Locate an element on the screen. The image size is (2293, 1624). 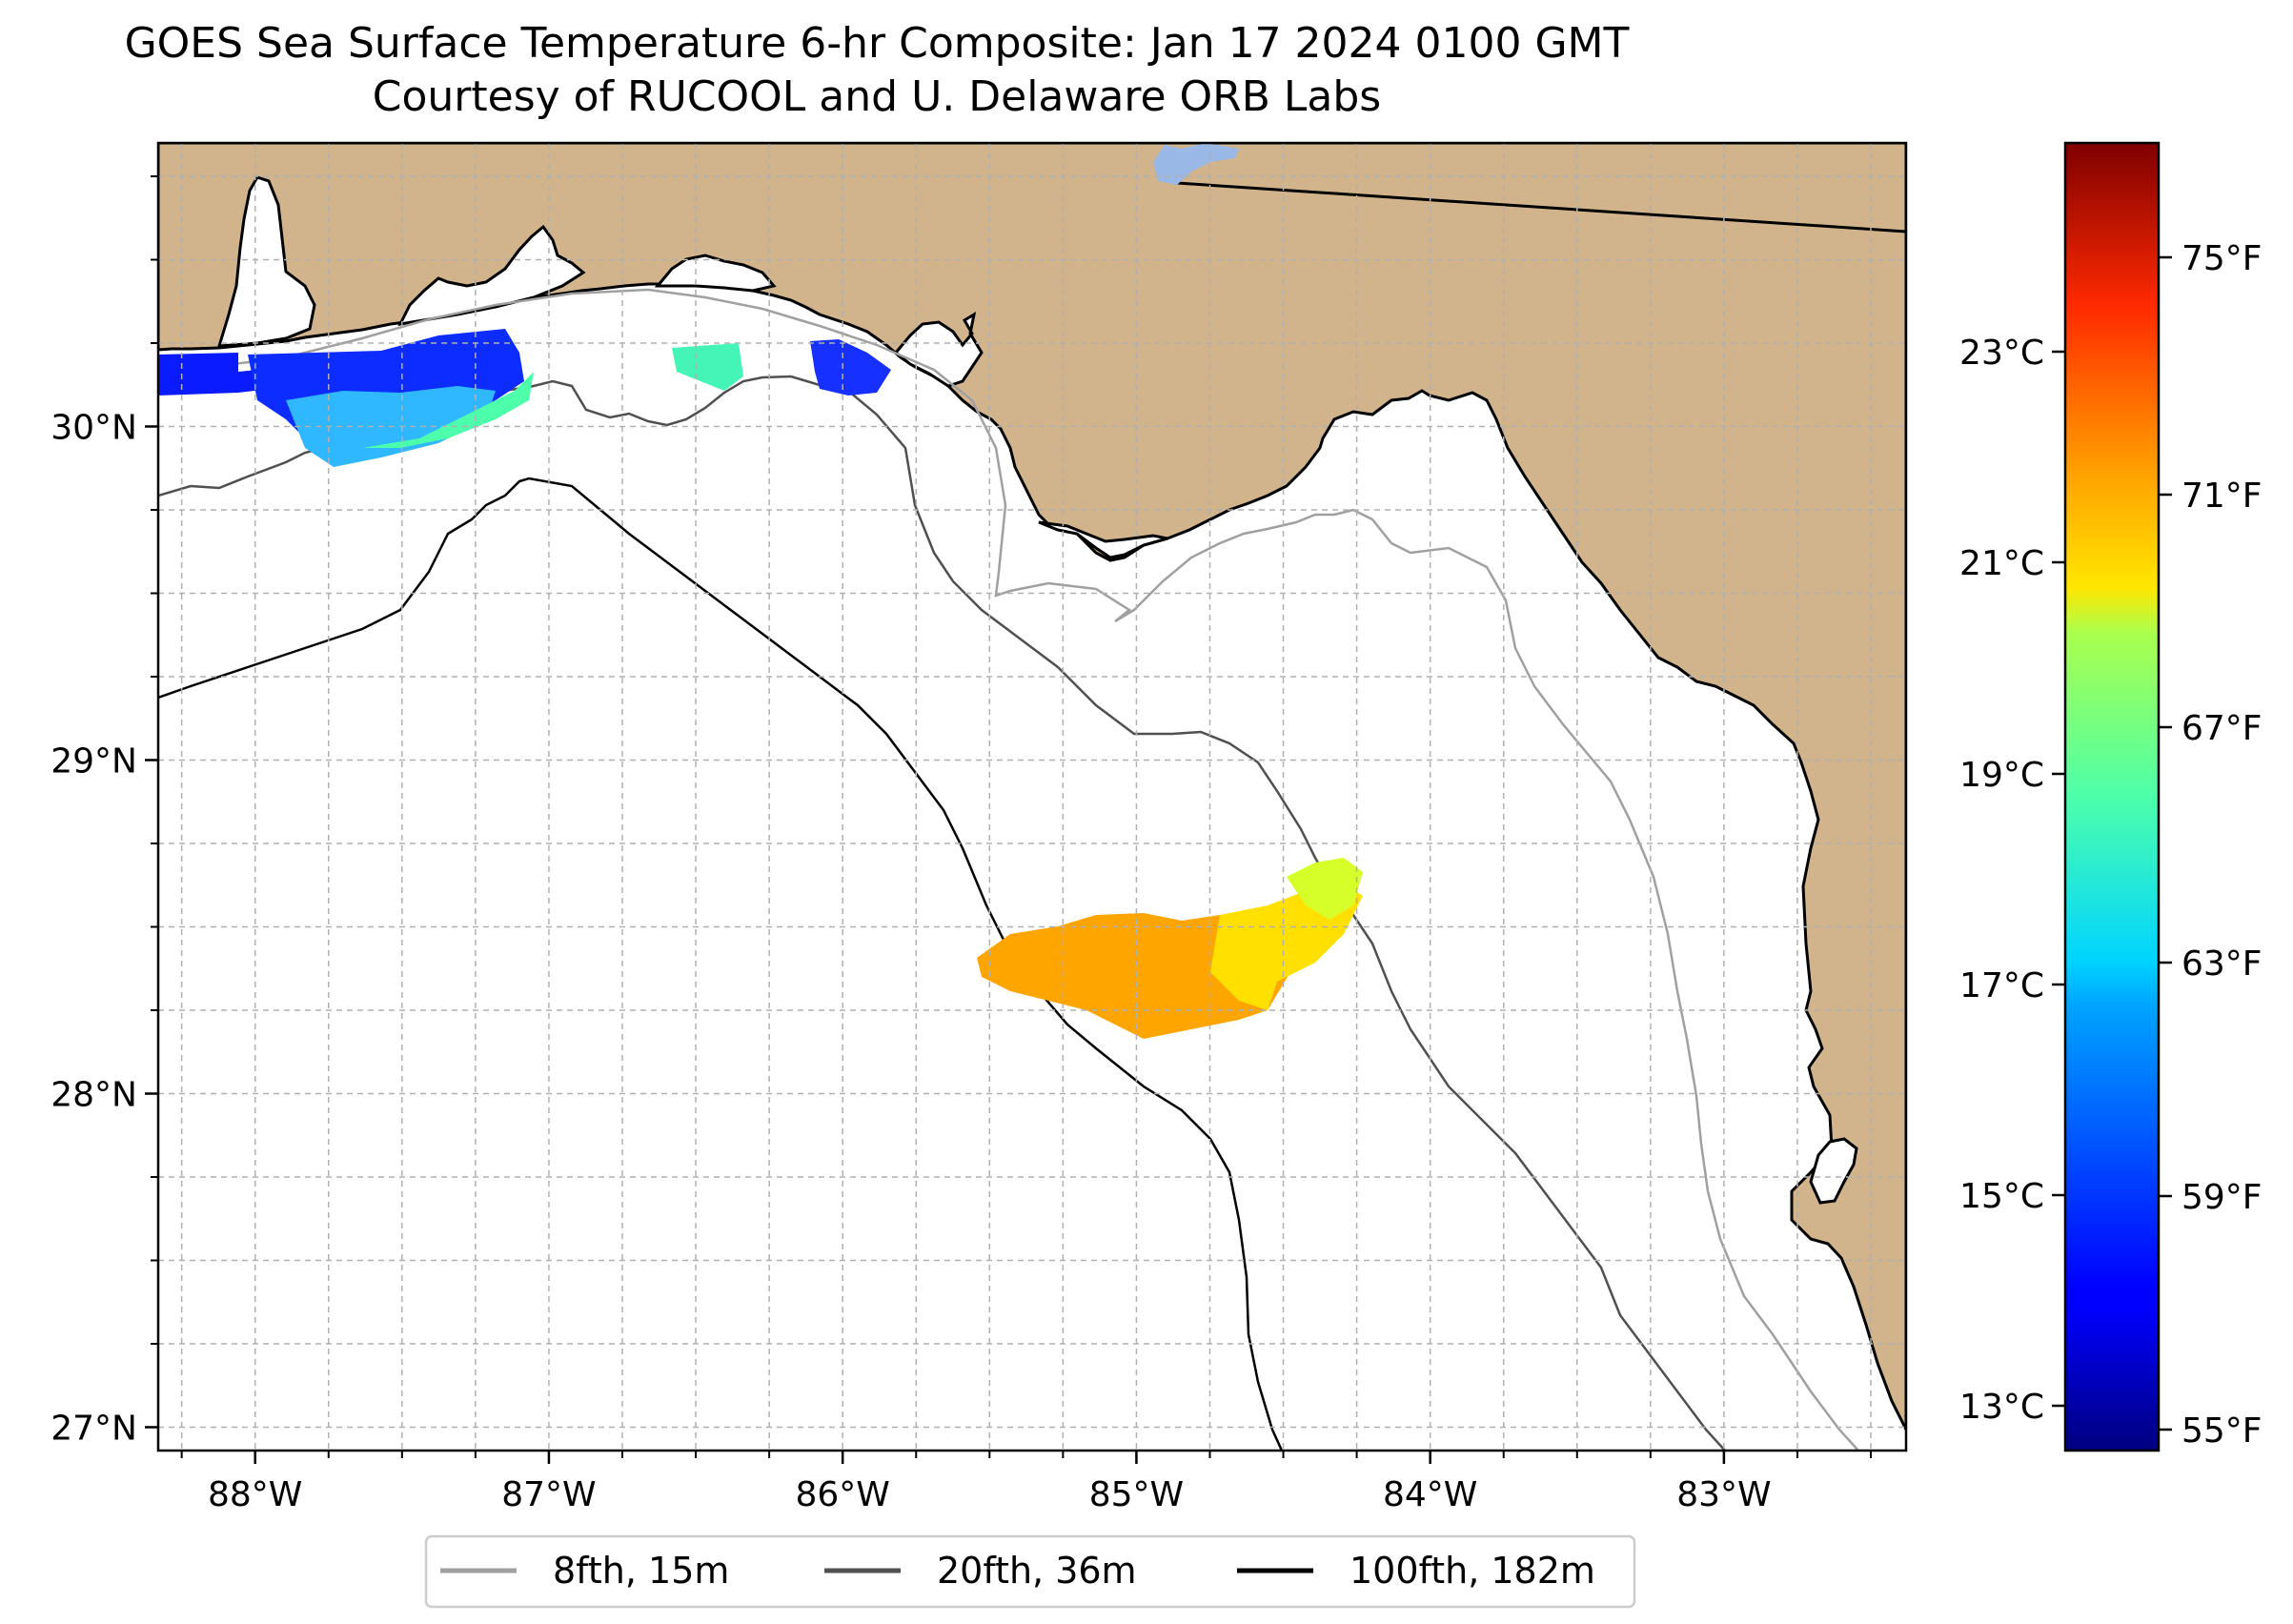
lon-tick-label: 84°W is located at coordinates (1430, 1494).